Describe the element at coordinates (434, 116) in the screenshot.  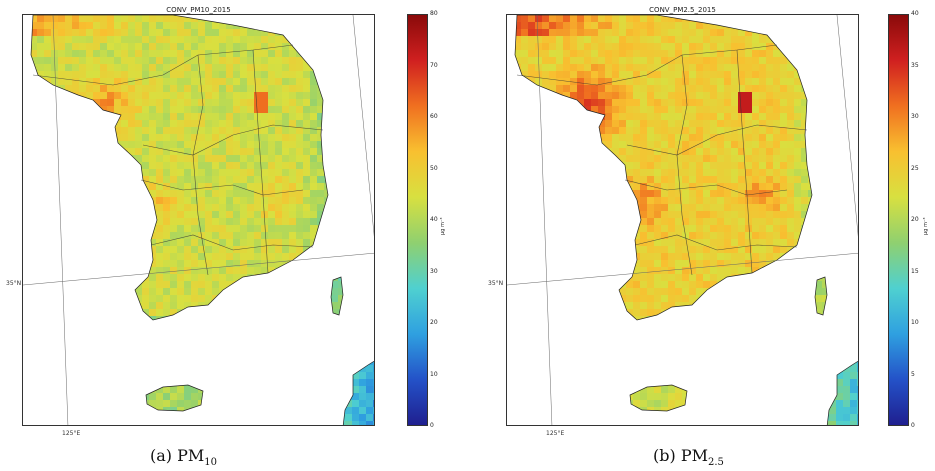
I see `colorbar-tick-label: 60` at that location.